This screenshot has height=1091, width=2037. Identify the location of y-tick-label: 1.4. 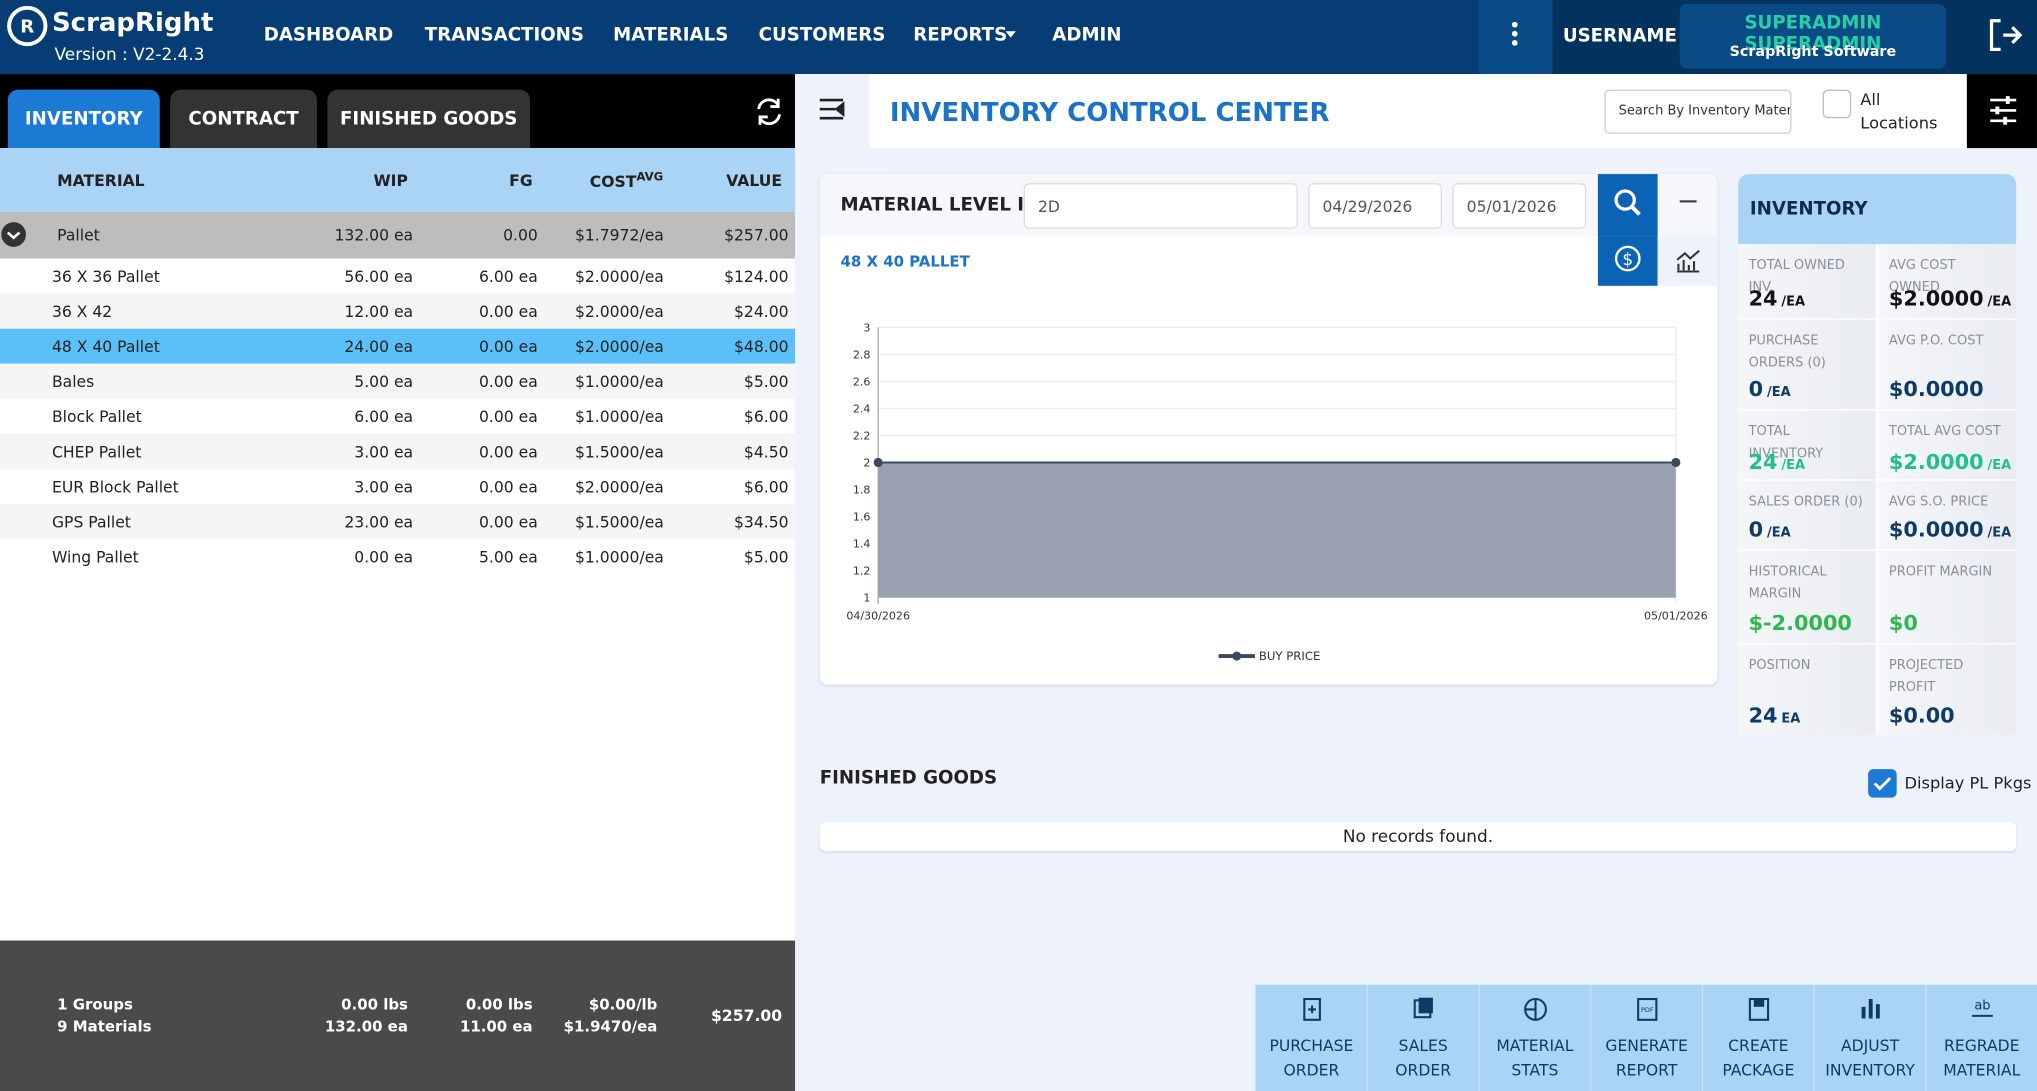
(862, 543).